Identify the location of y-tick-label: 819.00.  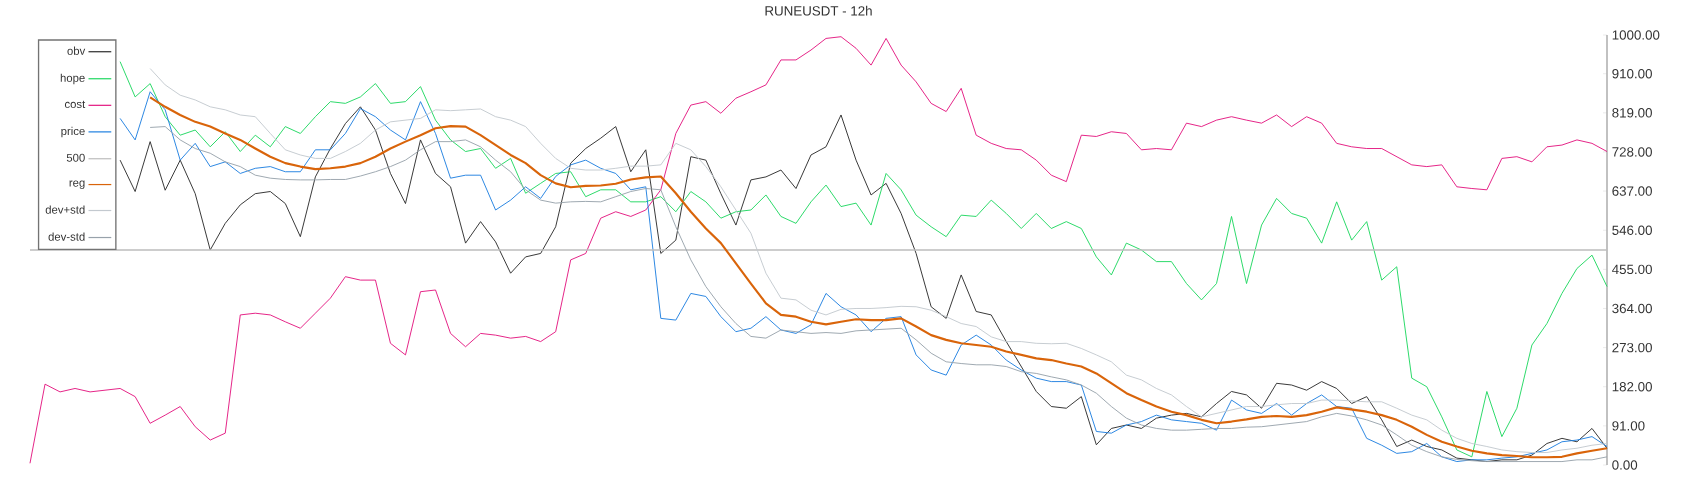
(1632, 113).